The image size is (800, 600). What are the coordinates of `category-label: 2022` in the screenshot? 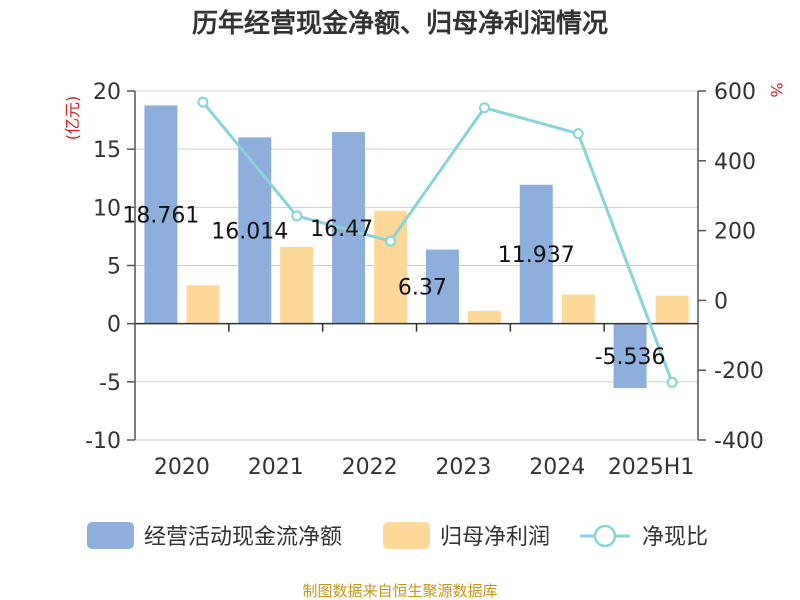 It's located at (370, 467).